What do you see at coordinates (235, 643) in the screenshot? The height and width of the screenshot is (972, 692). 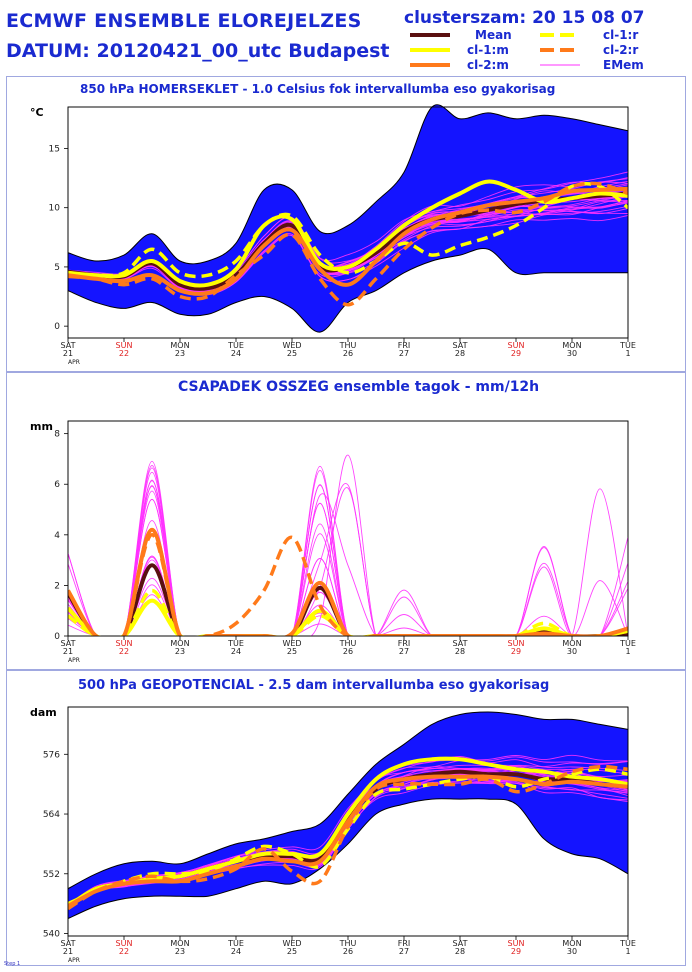 I see `precipitation-xtick-day: TUE` at bounding box center [235, 643].